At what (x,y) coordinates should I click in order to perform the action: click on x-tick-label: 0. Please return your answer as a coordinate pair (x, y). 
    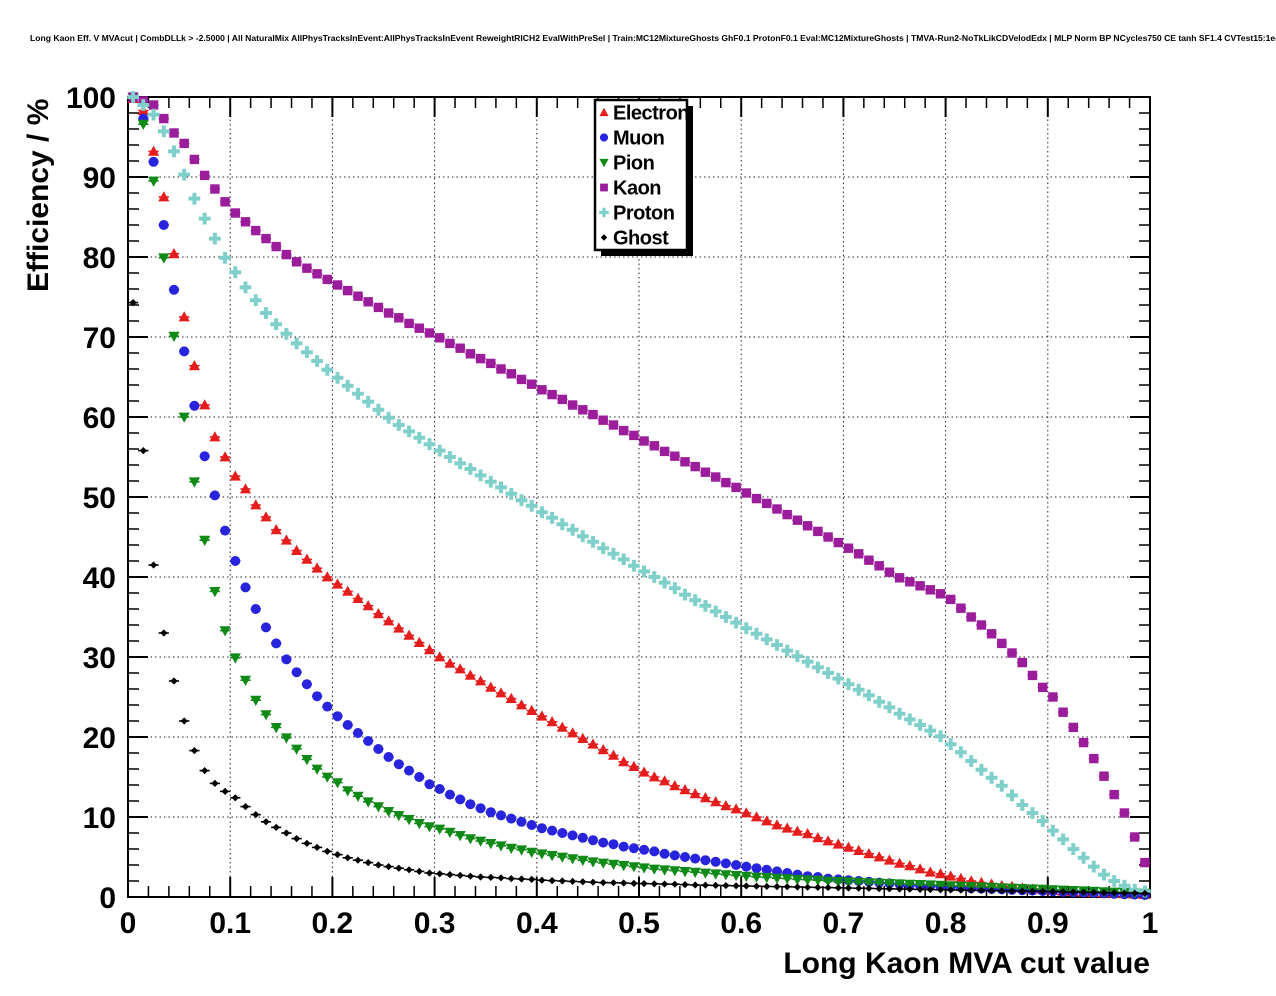
    Looking at the image, I should click on (128, 923).